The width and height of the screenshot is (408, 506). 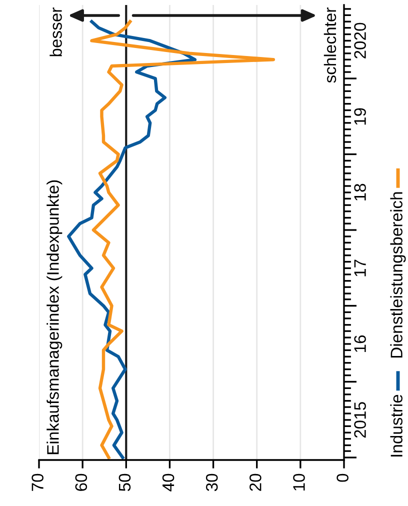 I want to click on x-tick-label: 70, so click(x=38, y=482).